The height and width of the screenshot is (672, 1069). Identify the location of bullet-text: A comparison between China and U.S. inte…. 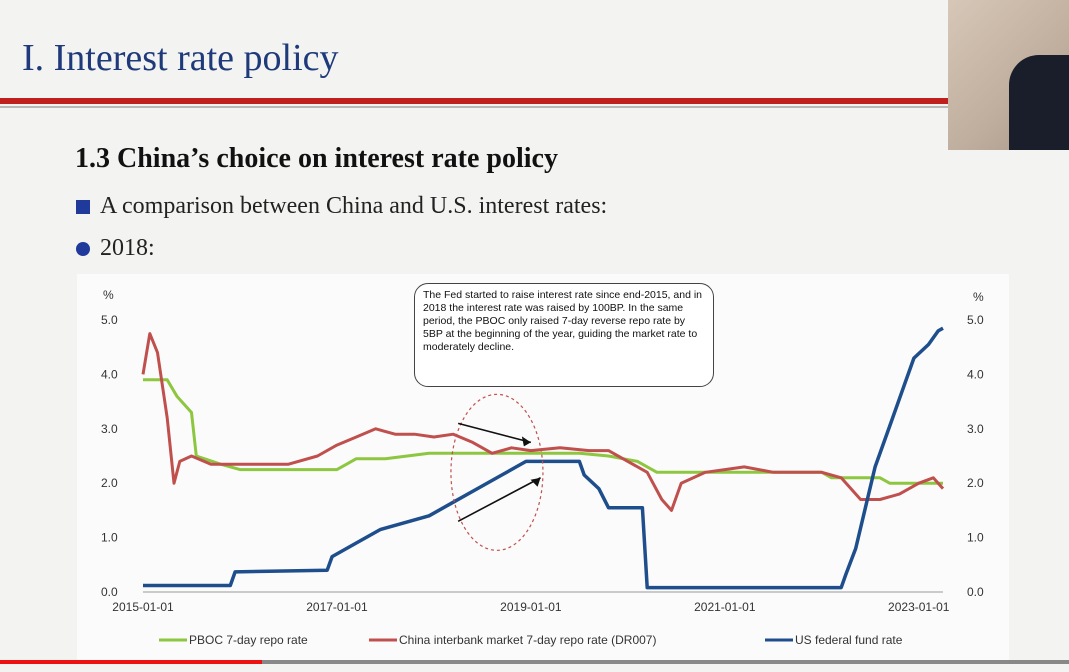
(354, 206).